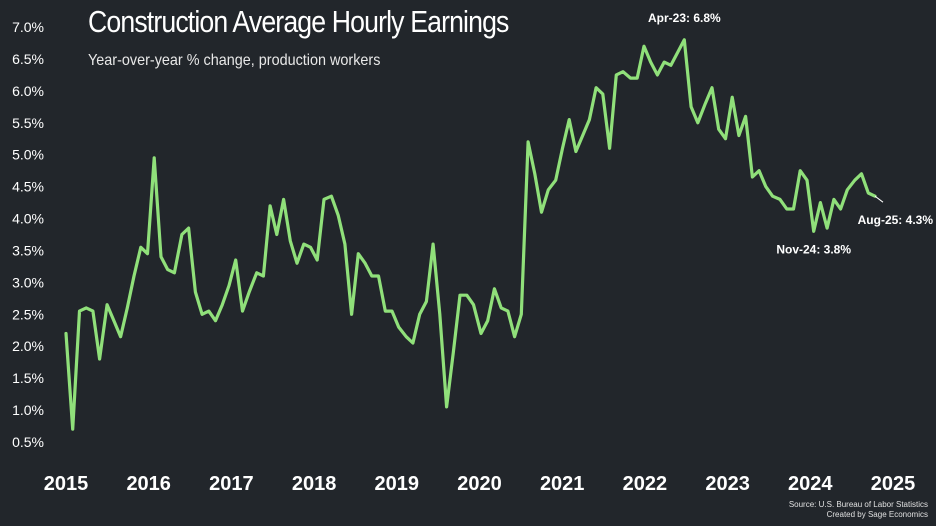 This screenshot has width=936, height=526. I want to click on credit-line: Created by Sage Economics, so click(877, 514).